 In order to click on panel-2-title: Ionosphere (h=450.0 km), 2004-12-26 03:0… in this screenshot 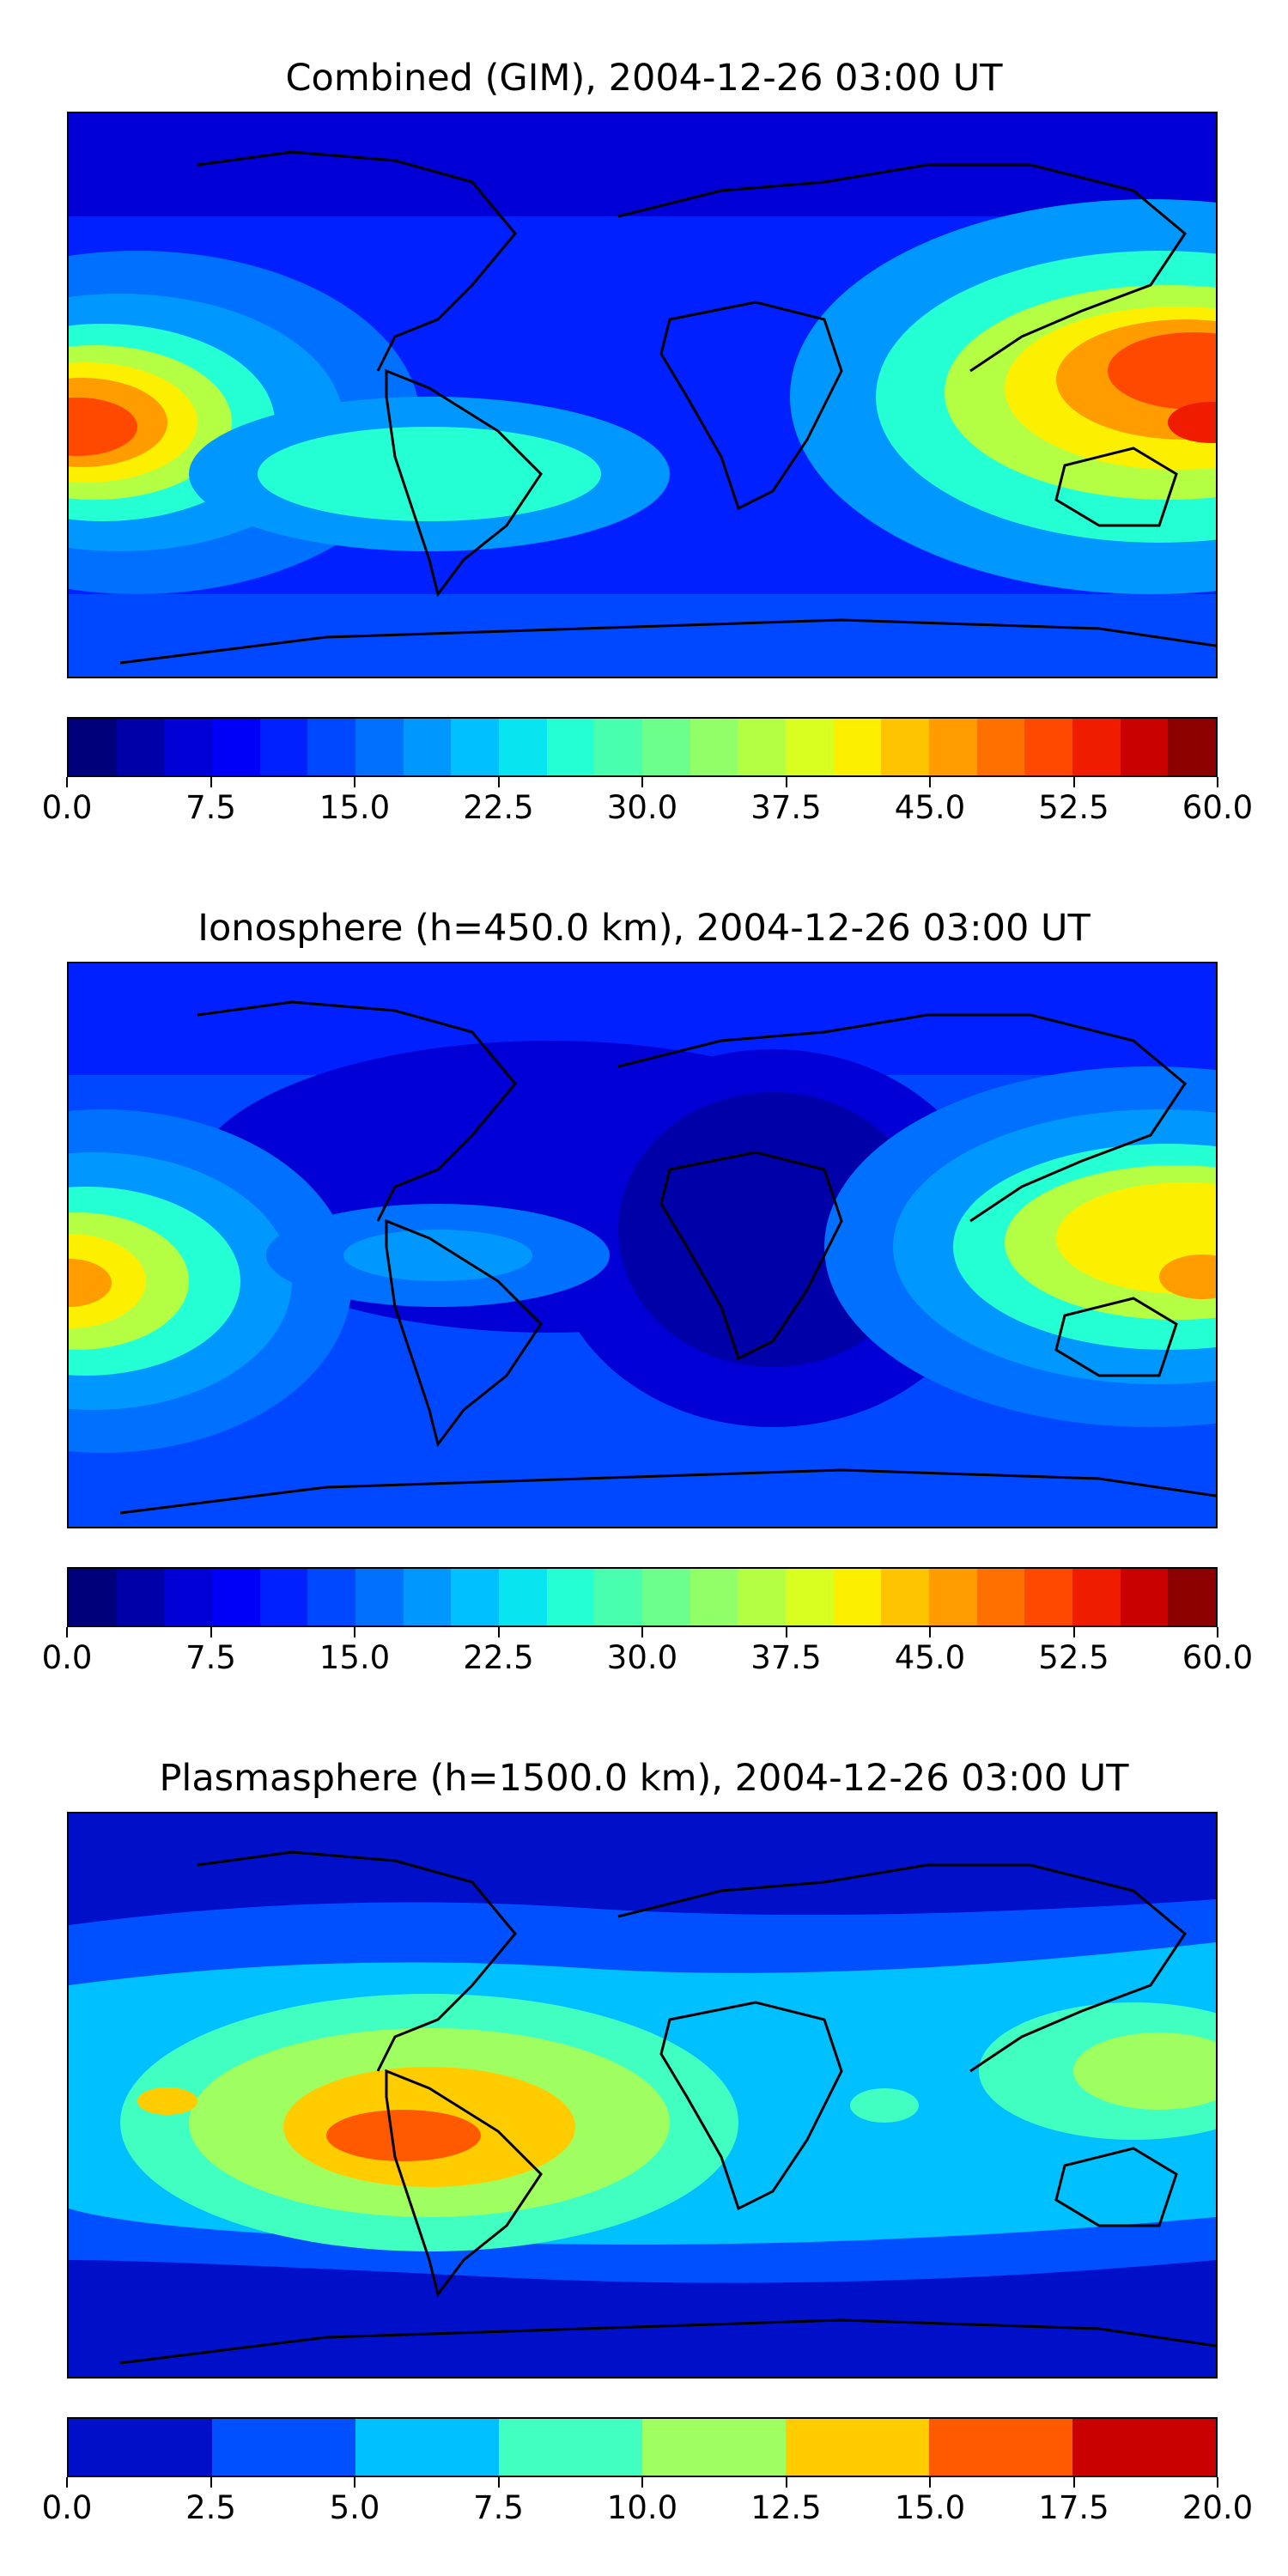, I will do `click(644, 929)`.